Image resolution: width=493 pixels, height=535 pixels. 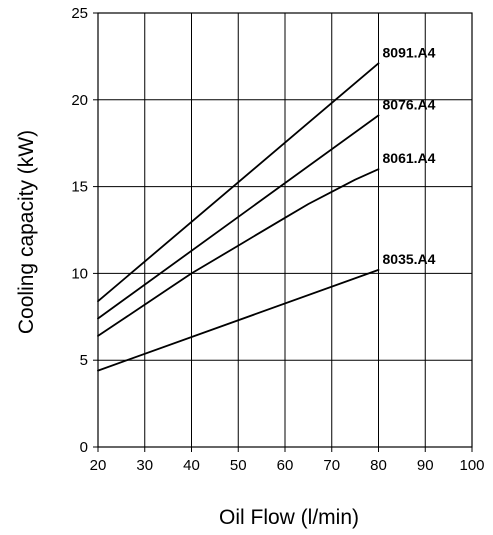 I want to click on y-tick-label-10: 10, so click(x=79, y=273).